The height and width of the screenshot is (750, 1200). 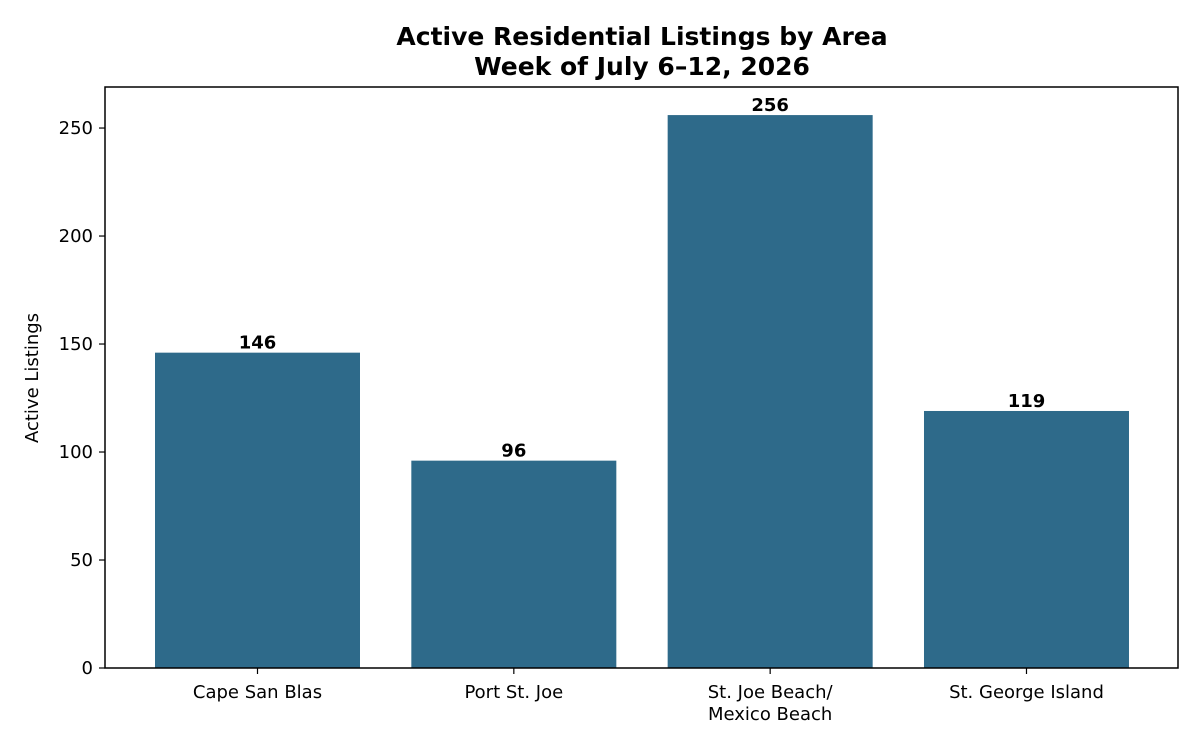 What do you see at coordinates (76, 452) in the screenshot?
I see `y-tick-label: 100` at bounding box center [76, 452].